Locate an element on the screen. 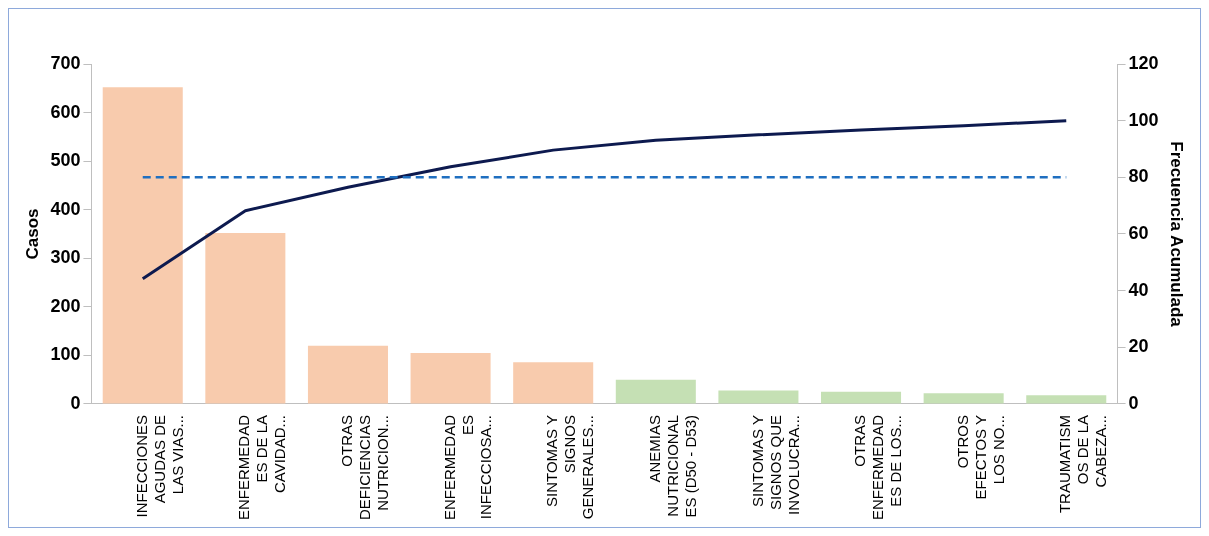 The image size is (1209, 536). y2-tick-label: 60 is located at coordinates (1138, 232).